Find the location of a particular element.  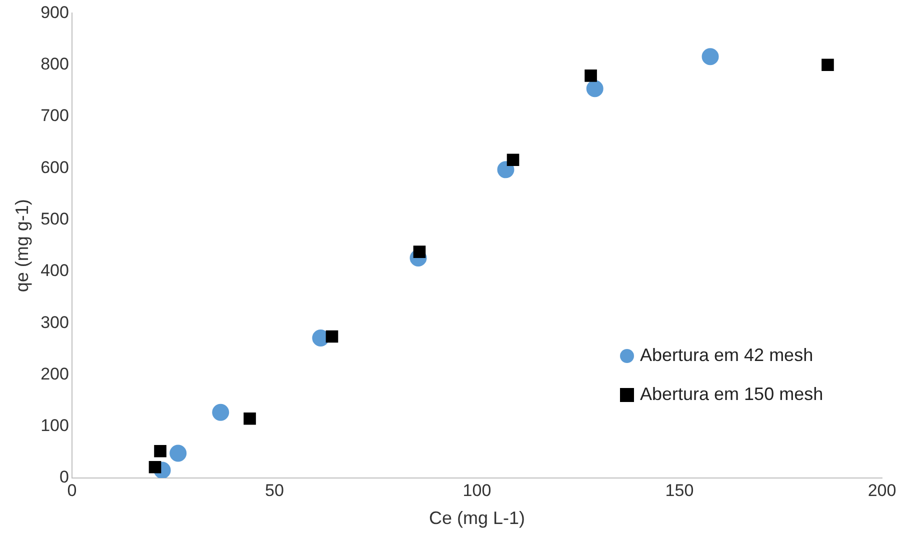

x-axis-title: Ce (mg L-1) is located at coordinates (476, 518).